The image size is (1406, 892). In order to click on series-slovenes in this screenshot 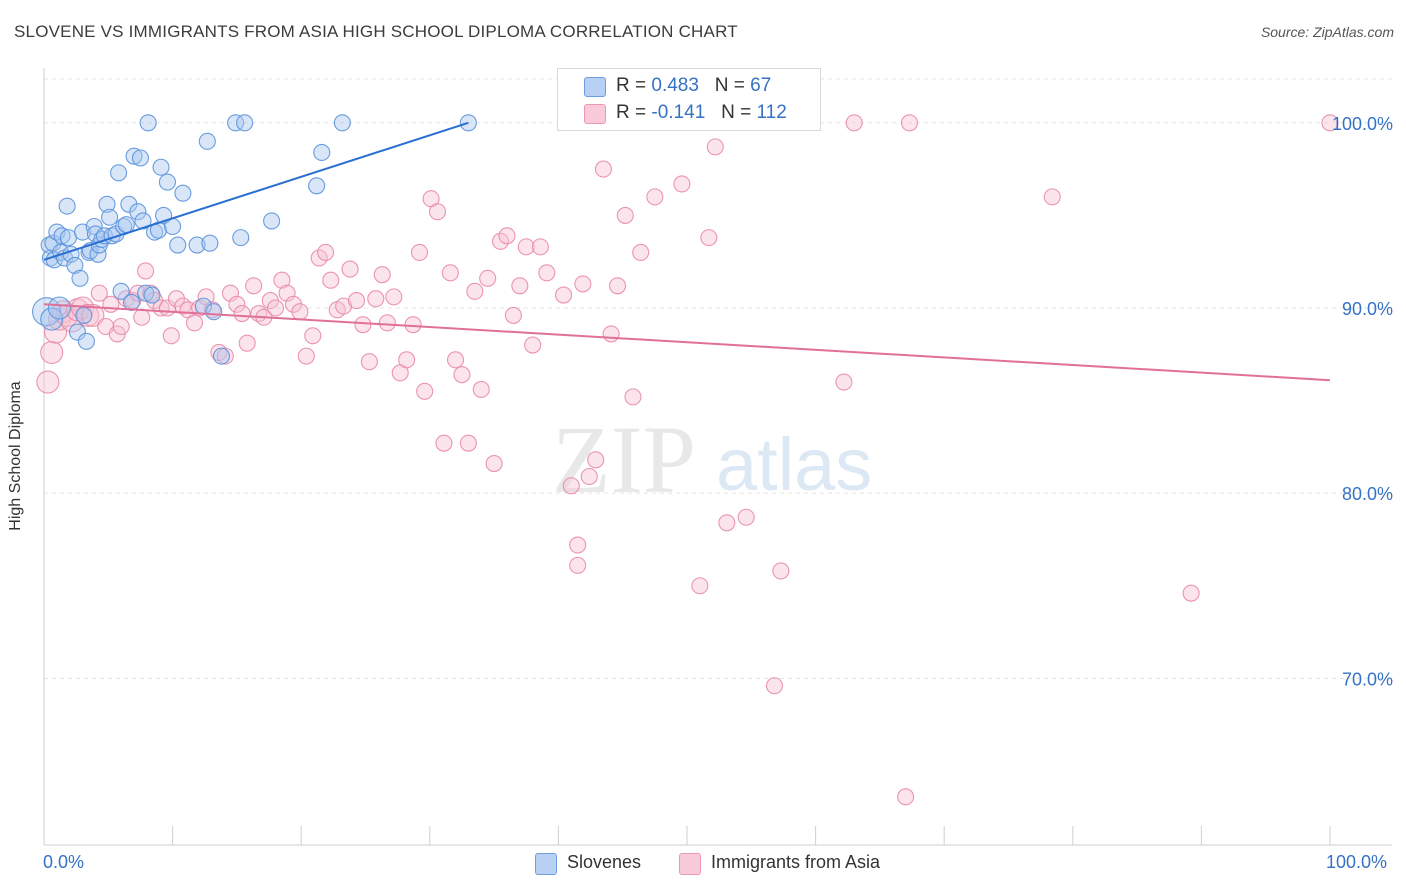, I will do `click(254, 239)`.